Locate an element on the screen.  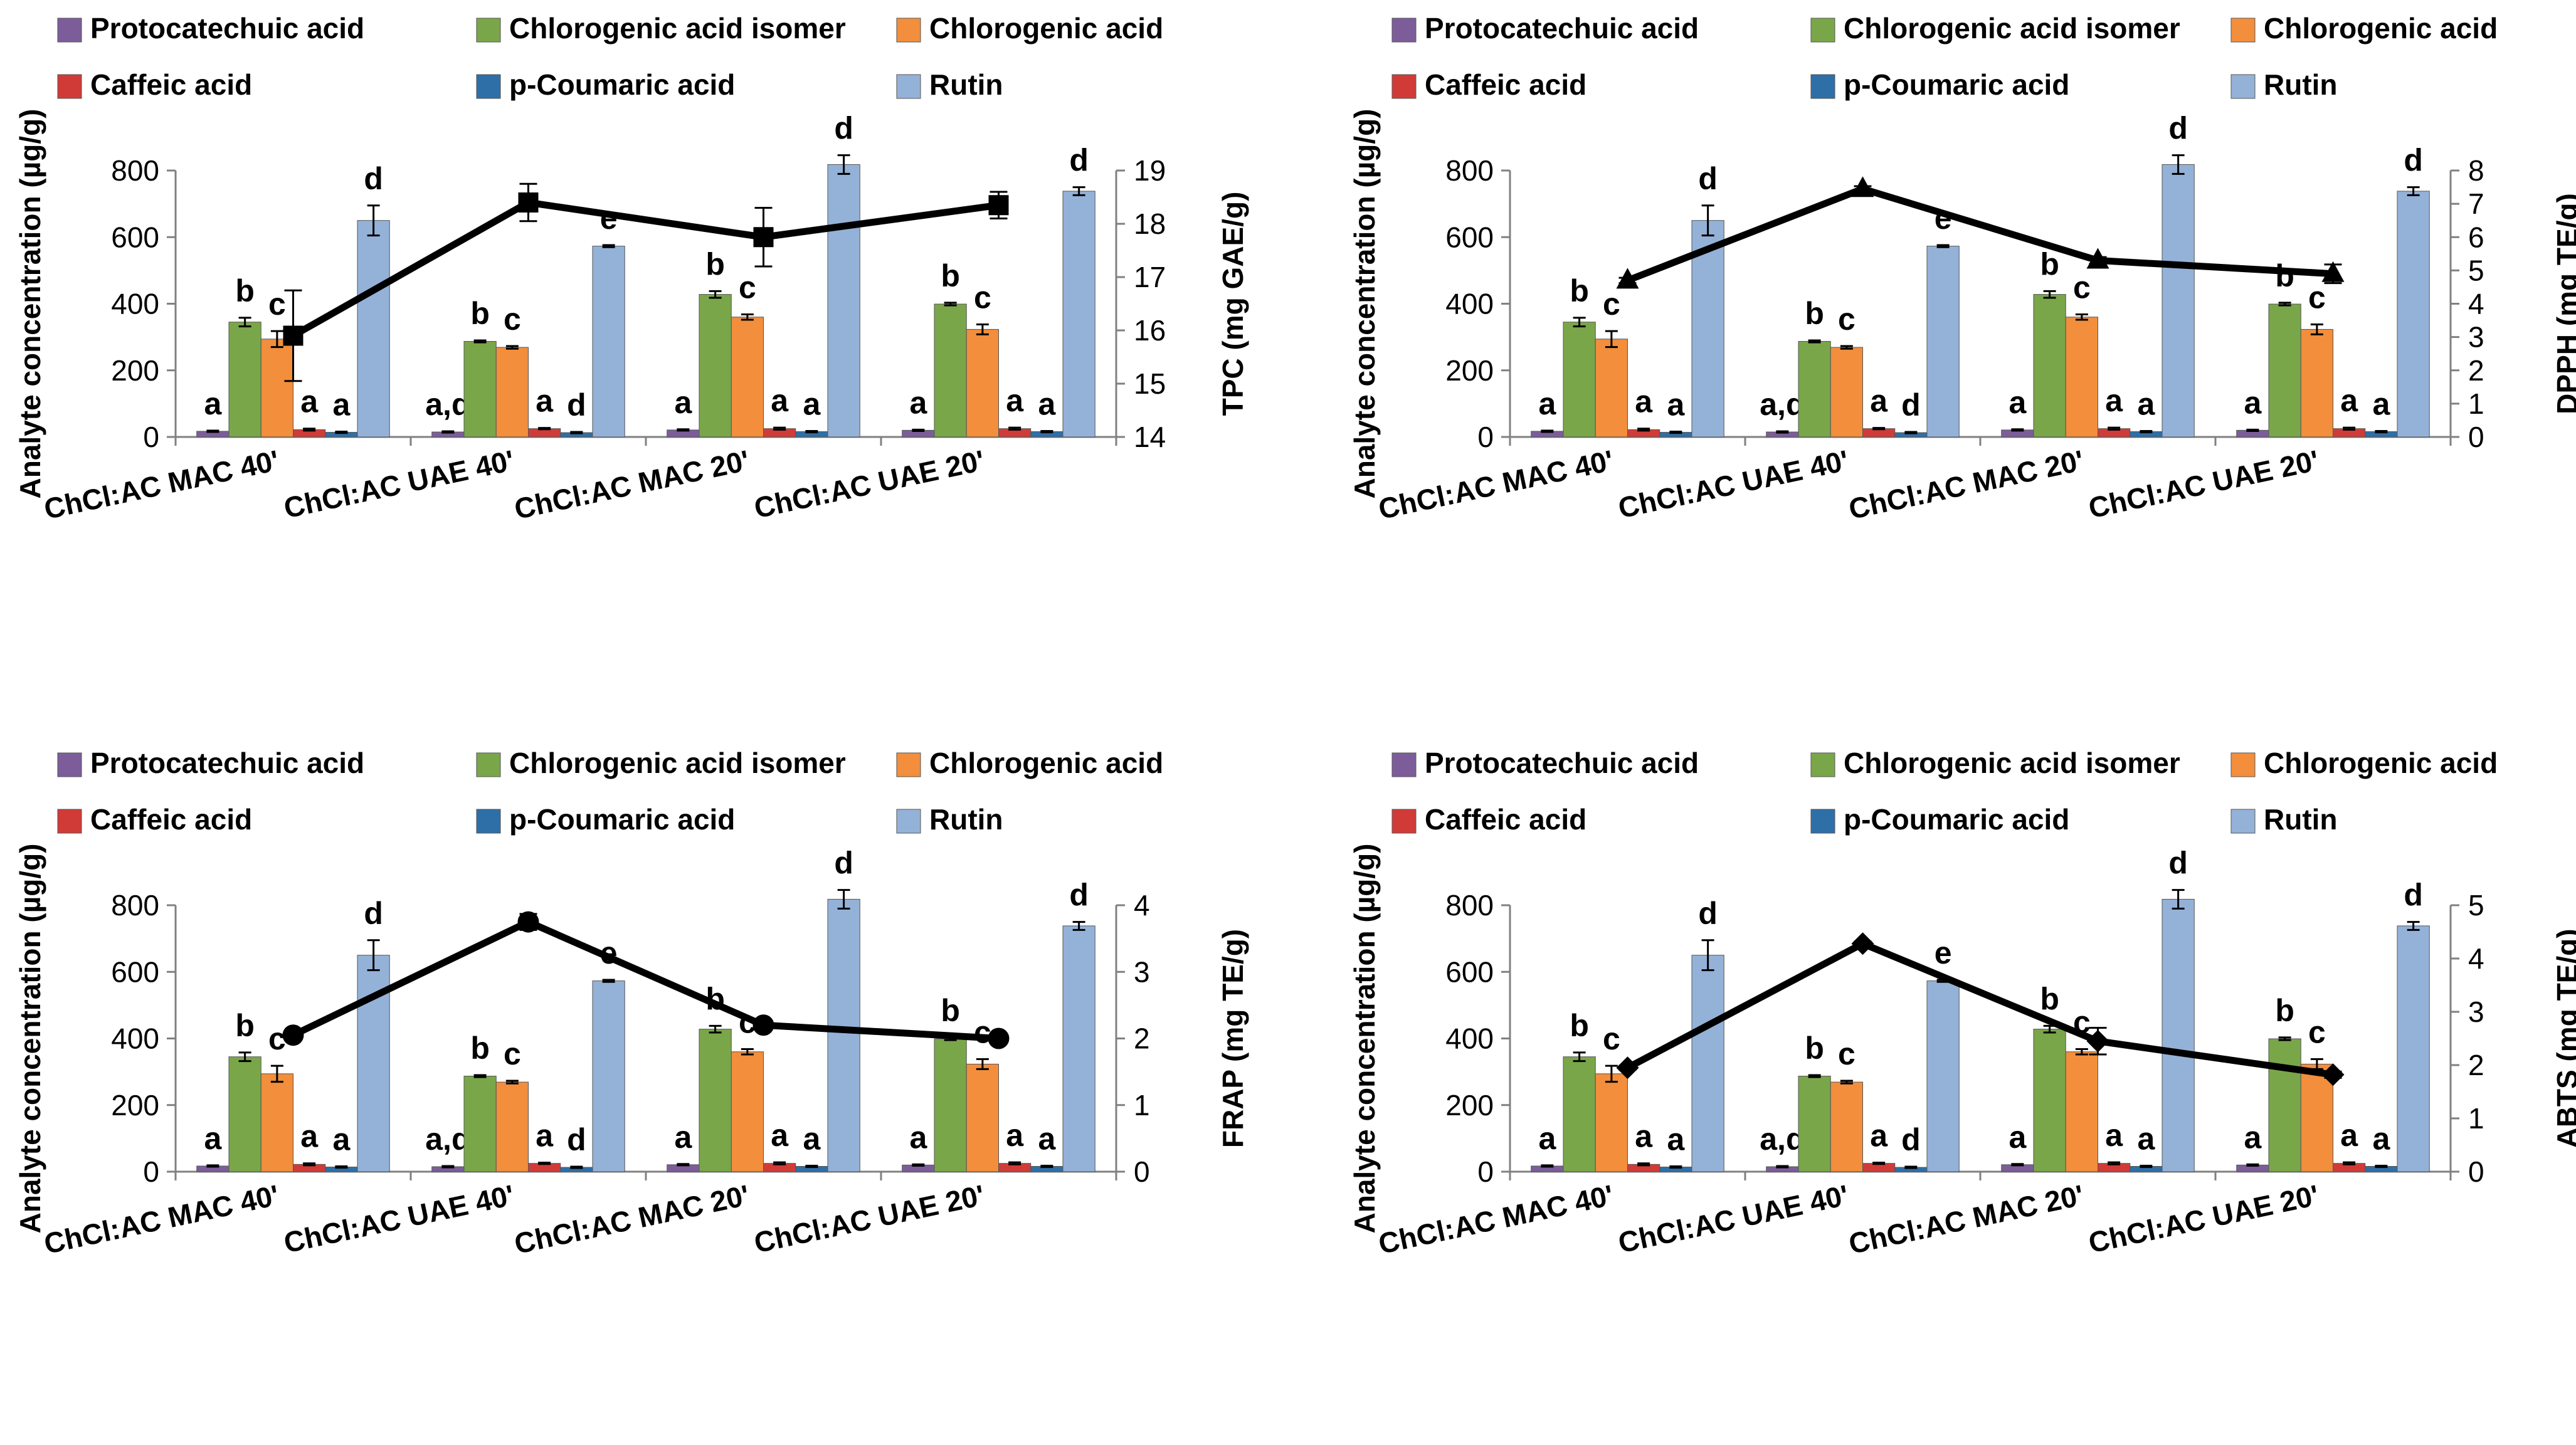
y-tick-label: 600 is located at coordinates (135, 237).